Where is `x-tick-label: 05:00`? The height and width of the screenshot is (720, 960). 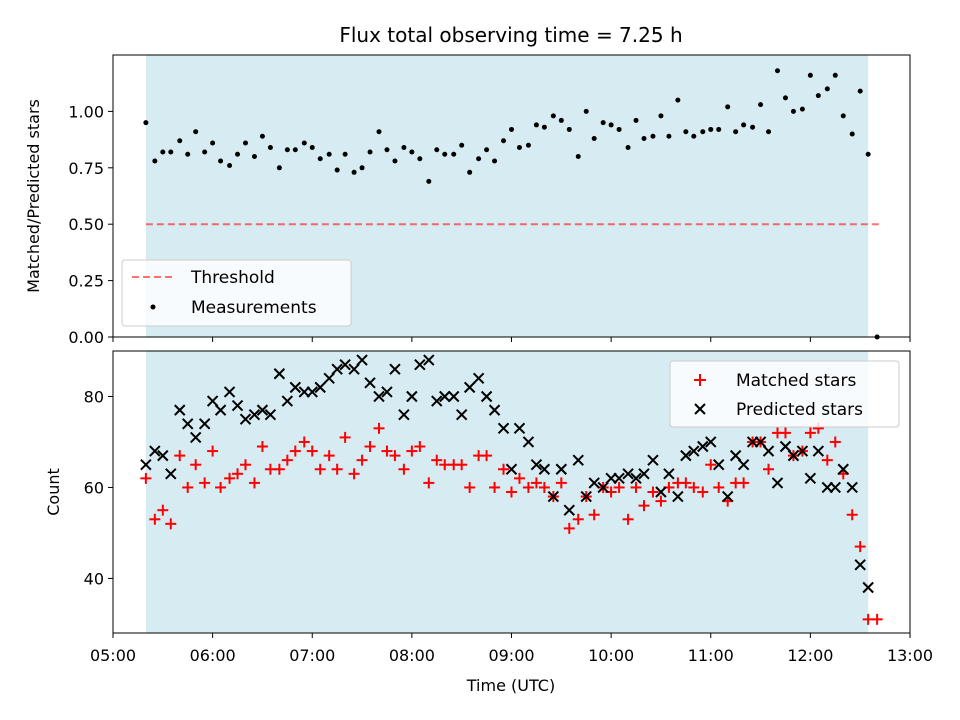 x-tick-label: 05:00 is located at coordinates (113, 655).